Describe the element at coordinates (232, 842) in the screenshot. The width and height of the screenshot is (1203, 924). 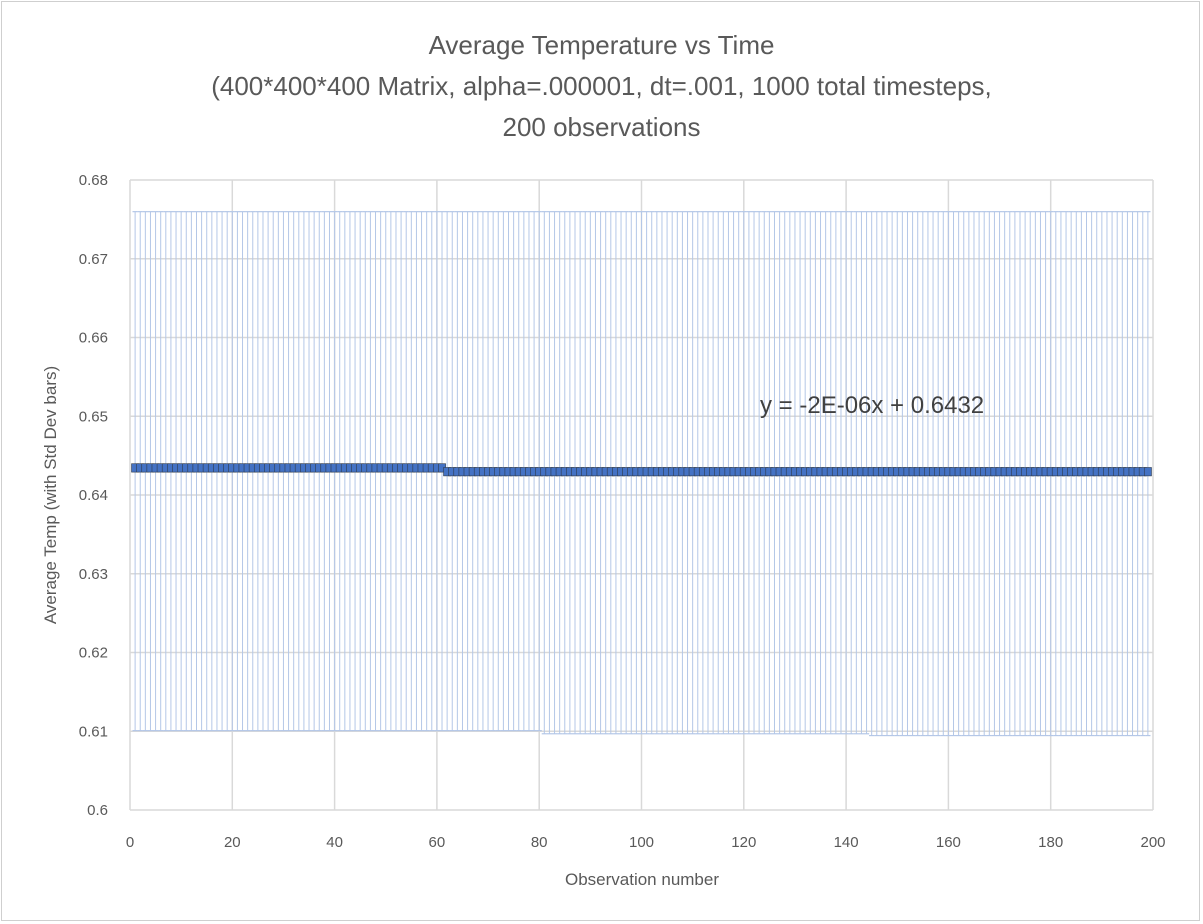
I see `x-tick-label: 20` at that location.